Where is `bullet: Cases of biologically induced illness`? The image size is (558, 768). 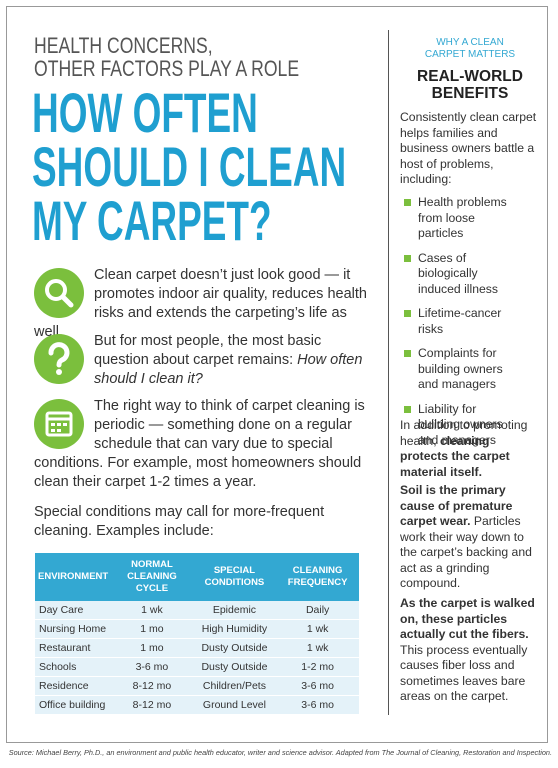 bullet: Cases of biologically induced illness is located at coordinates (459, 274).